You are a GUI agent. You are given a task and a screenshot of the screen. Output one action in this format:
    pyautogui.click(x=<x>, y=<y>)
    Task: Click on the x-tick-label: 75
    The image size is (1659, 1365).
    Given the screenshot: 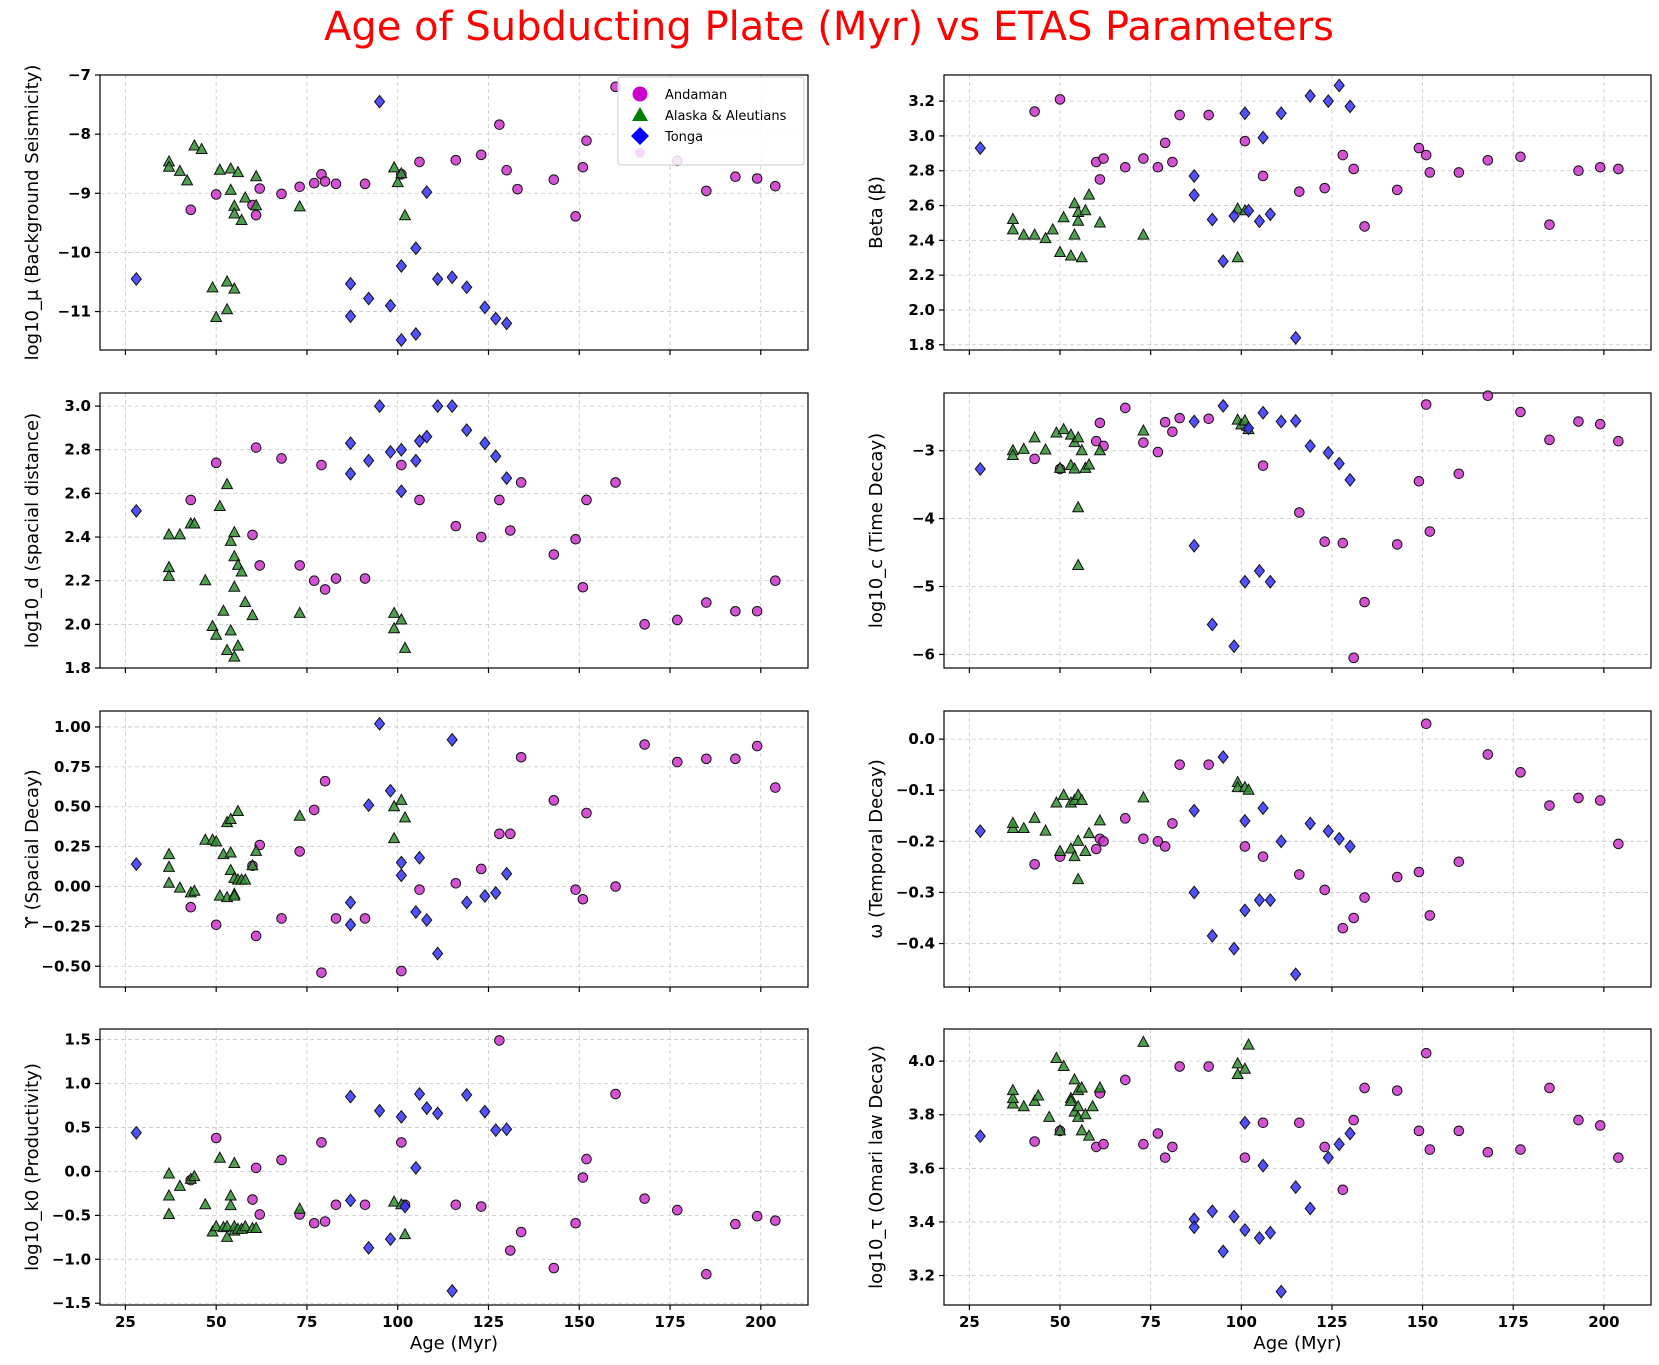 What is the action you would take?
    pyautogui.click(x=1150, y=1322)
    